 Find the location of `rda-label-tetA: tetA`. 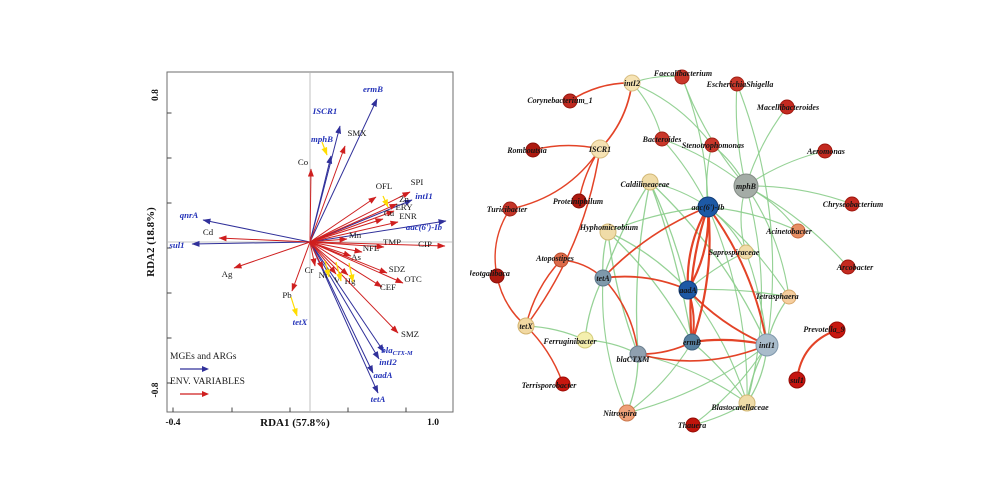

rda-label-tetA: tetA is located at coordinates (378, 399).